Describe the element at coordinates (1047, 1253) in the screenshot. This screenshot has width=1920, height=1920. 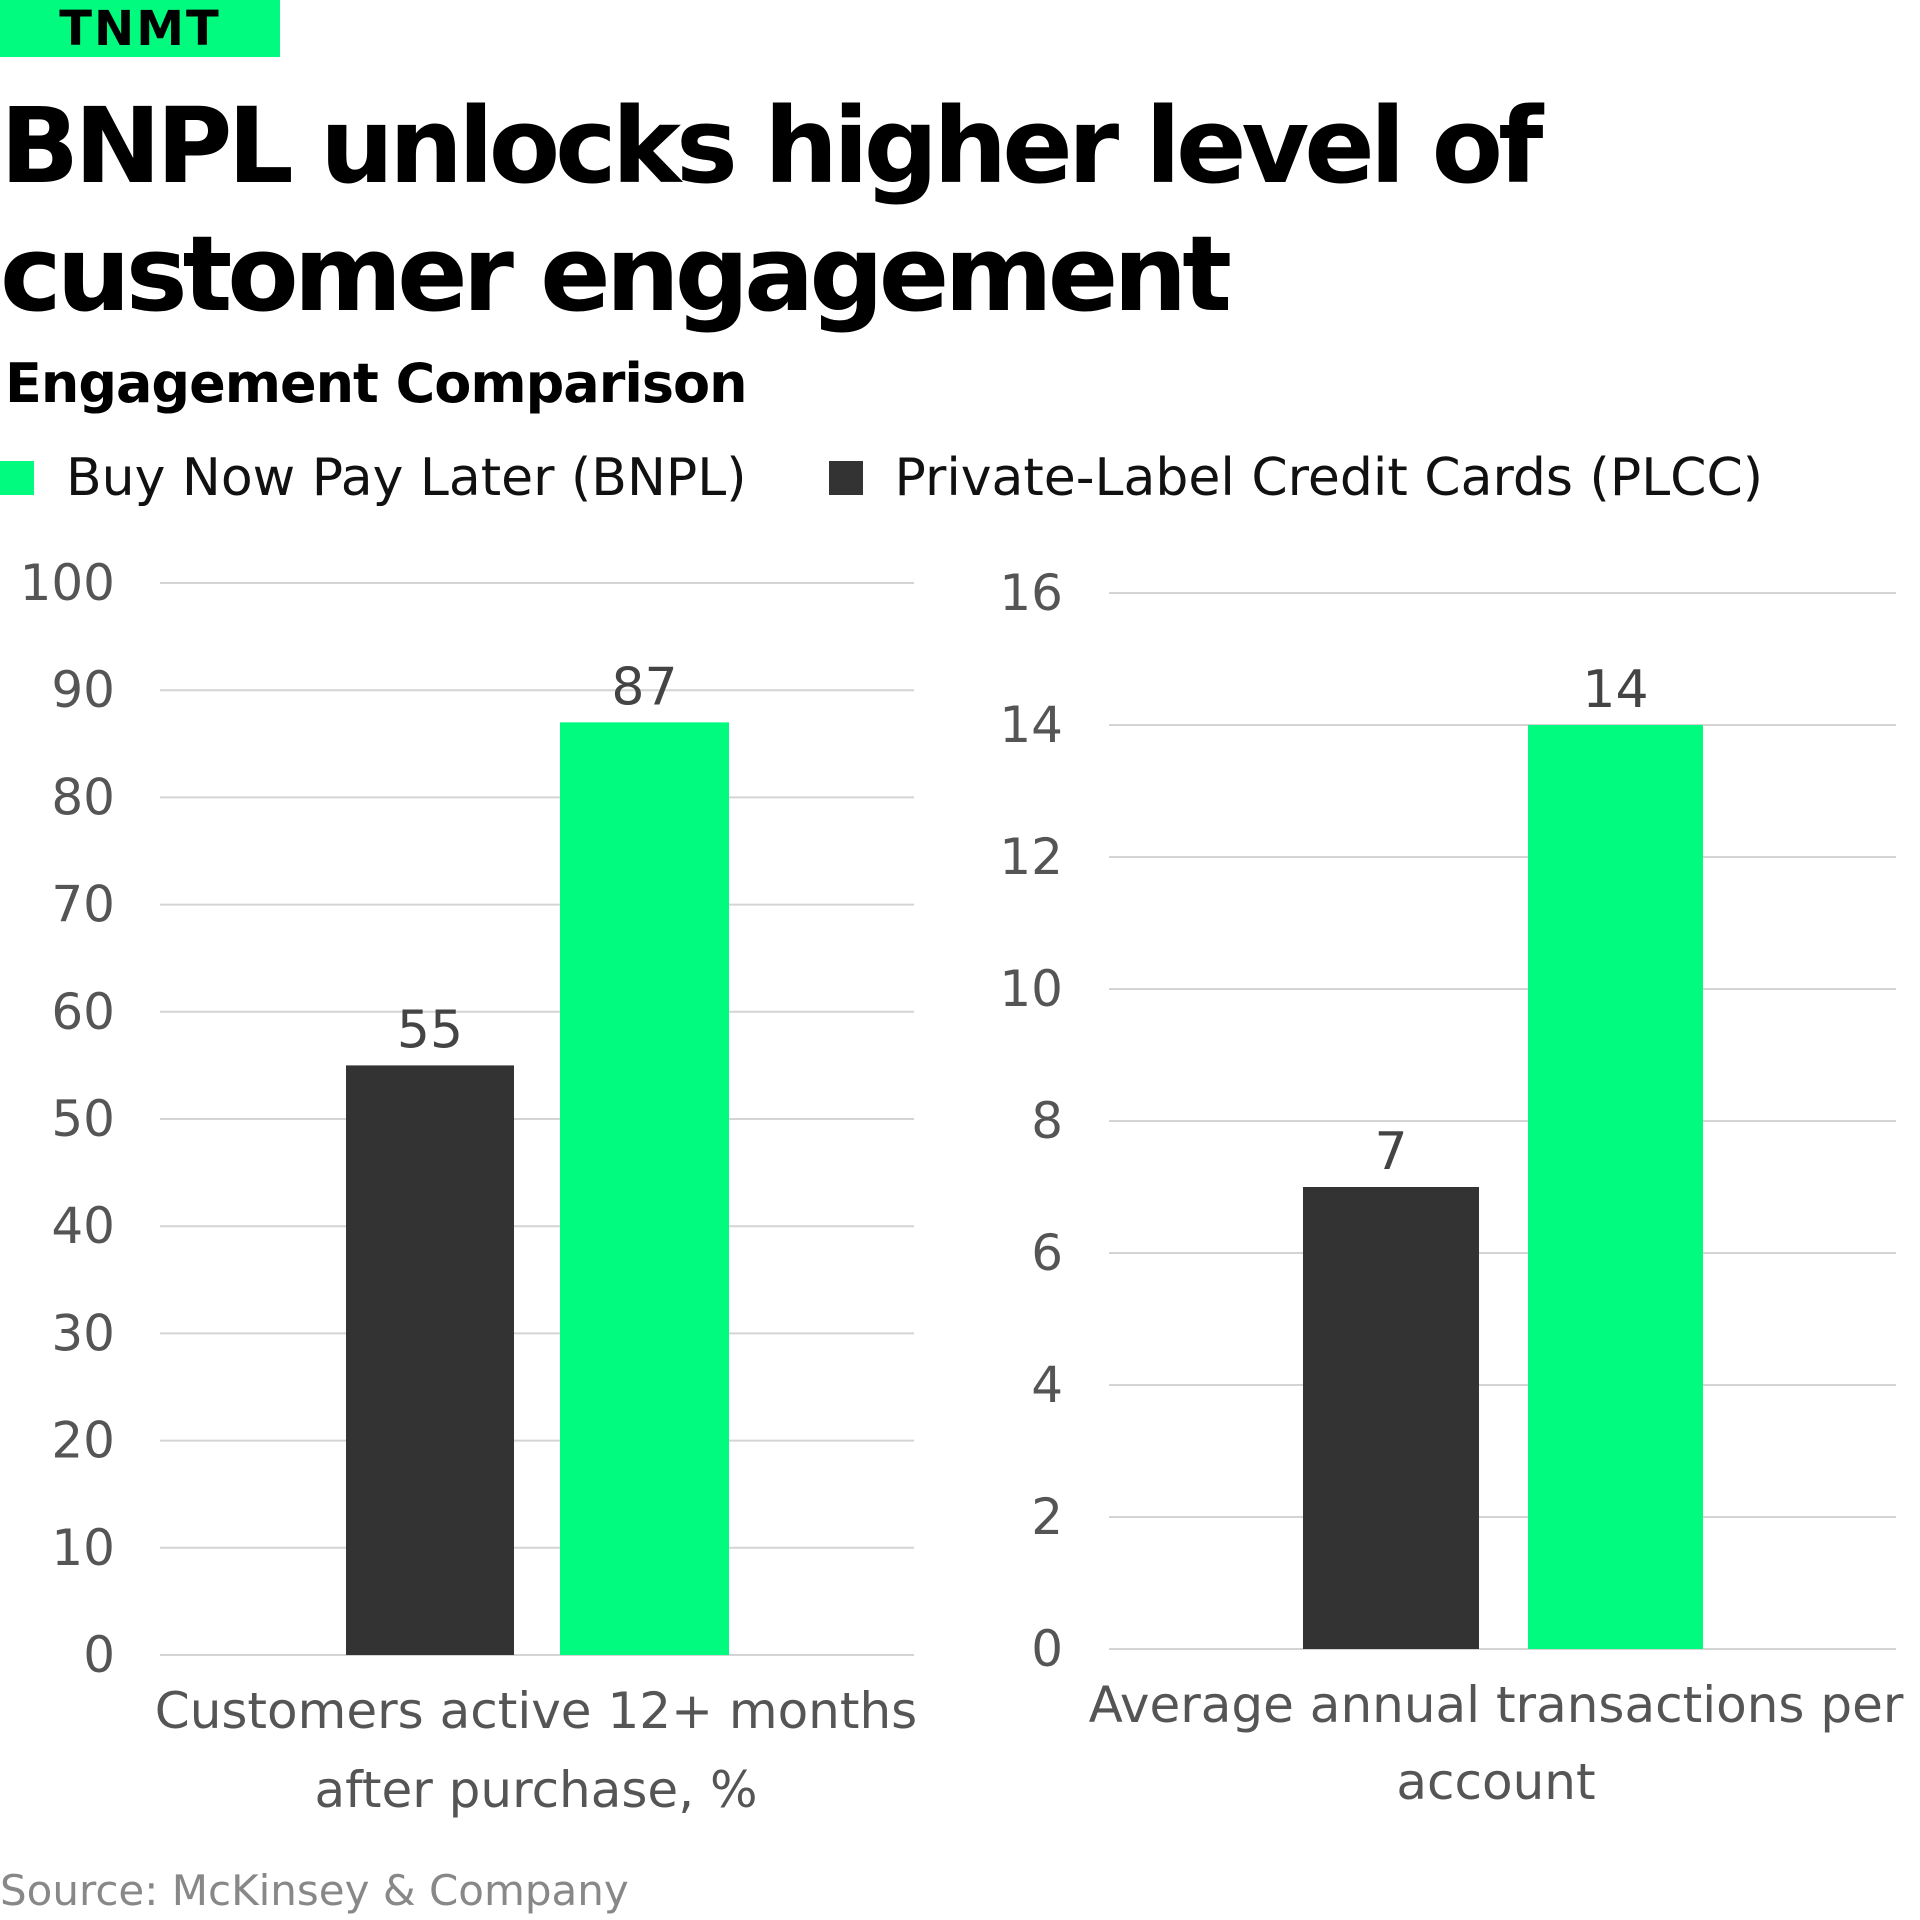
I see `chart2-ytick-label: 6` at that location.